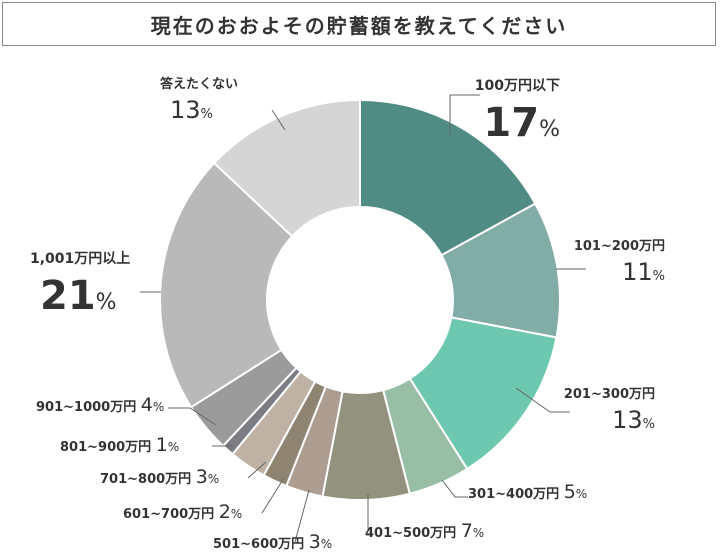 The width and height of the screenshot is (720, 560). What do you see at coordinates (78, 296) in the screenshot?
I see `slice-value-11: 21%` at bounding box center [78, 296].